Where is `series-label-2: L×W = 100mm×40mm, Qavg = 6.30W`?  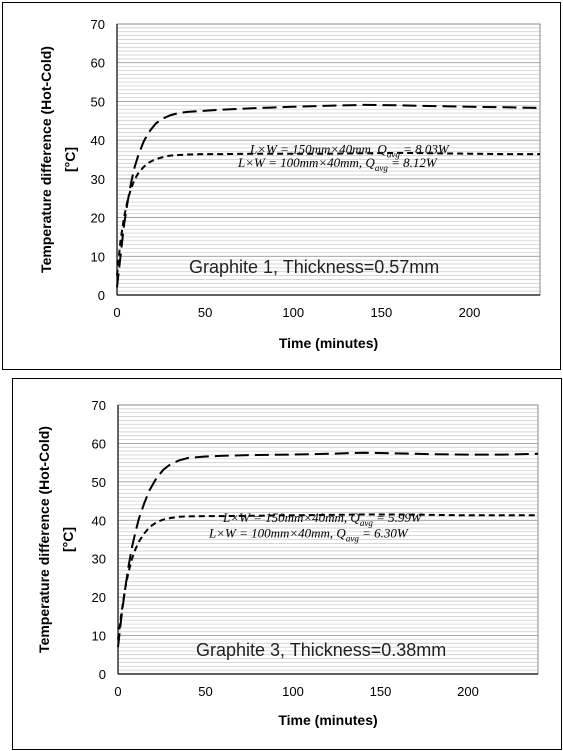
series-label-2: L×W = 100mm×40mm, Qavg = 6.30W is located at coordinates (308, 535).